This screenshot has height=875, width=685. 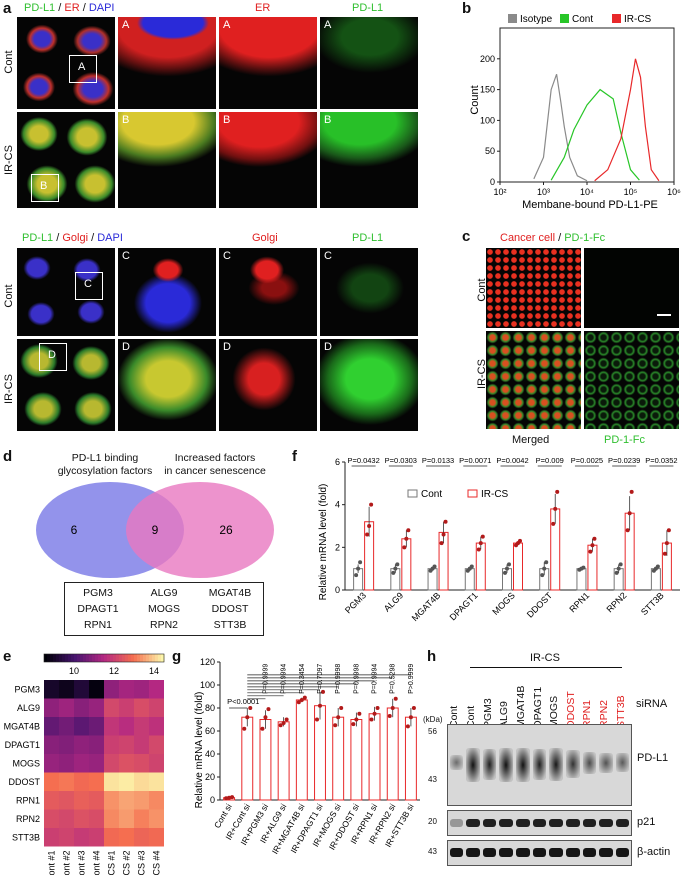 What do you see at coordinates (467, 8) in the screenshot?
I see `panel-label-b: b` at bounding box center [467, 8].